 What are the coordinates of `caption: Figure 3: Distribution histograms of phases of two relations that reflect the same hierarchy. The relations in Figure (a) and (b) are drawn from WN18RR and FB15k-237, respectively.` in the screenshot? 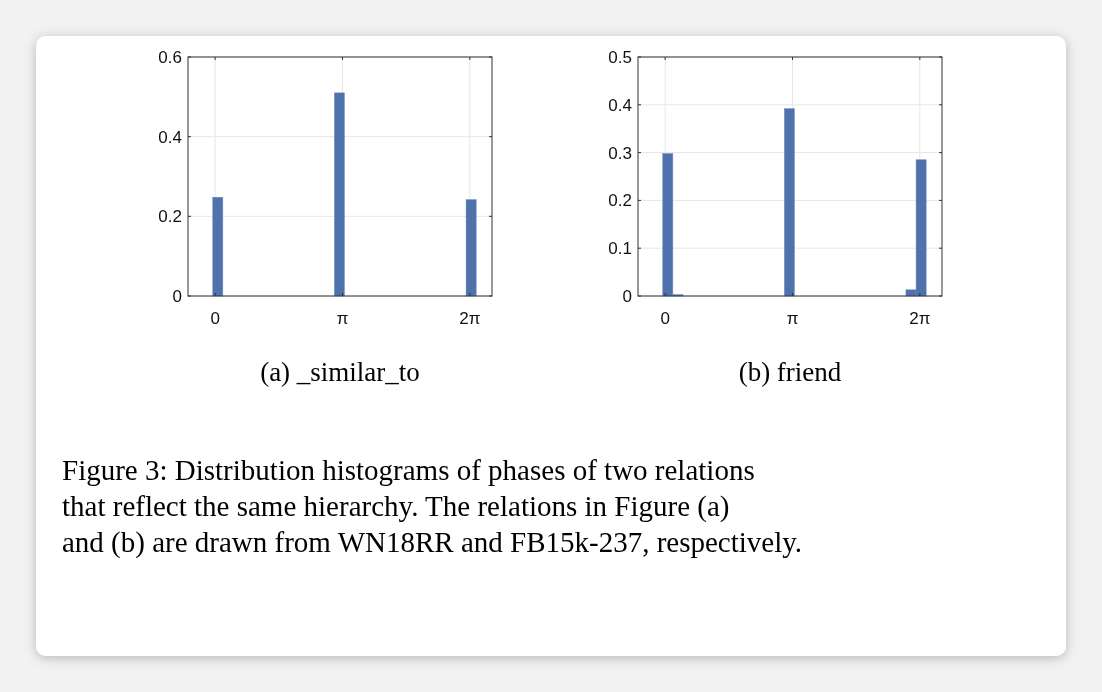 It's located at (432, 506).